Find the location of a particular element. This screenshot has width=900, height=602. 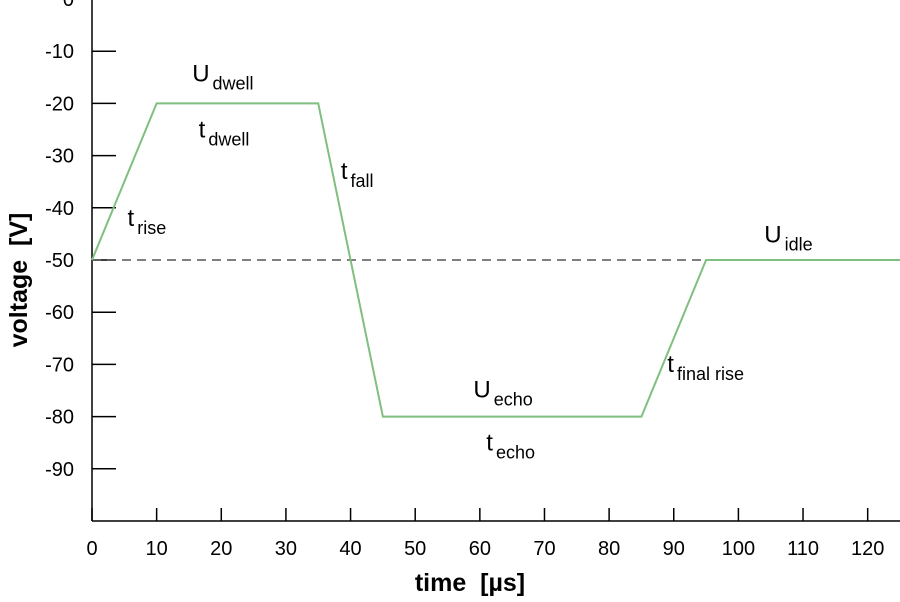

x-tick-label: 100 is located at coordinates (738, 549).